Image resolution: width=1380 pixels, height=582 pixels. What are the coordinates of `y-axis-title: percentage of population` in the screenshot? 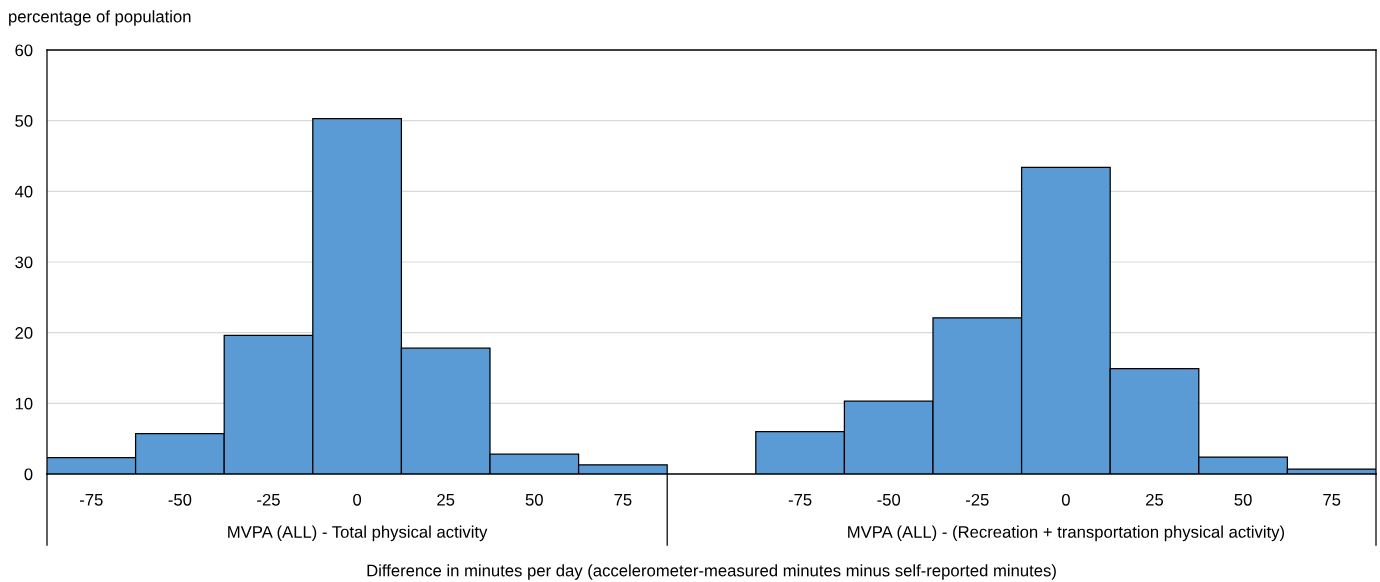 It's located at (100, 18).